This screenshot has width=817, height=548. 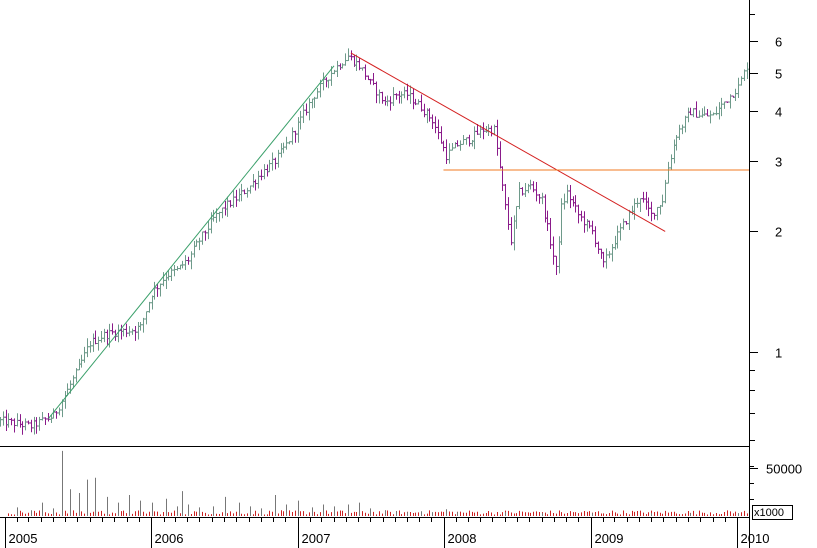 I want to click on price-tick-label: 2, so click(x=778, y=232).